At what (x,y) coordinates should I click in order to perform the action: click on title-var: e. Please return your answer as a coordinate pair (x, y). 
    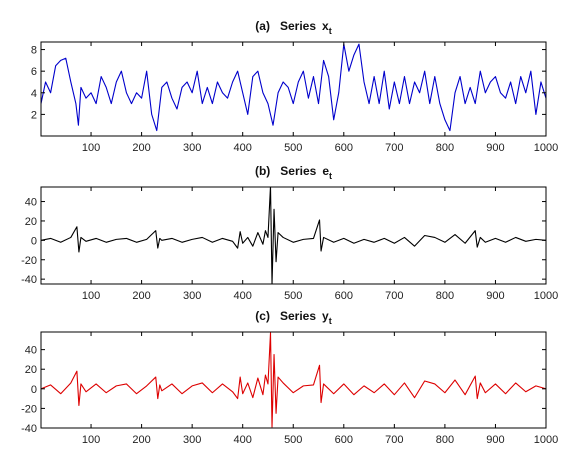
    Looking at the image, I should click on (325, 171).